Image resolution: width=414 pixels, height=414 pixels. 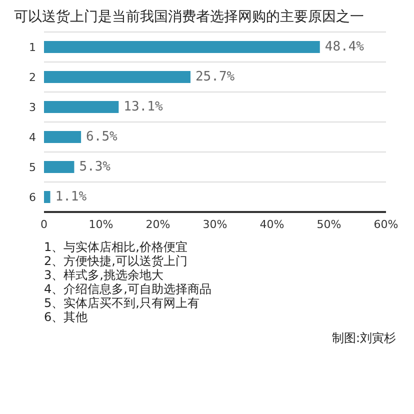 I want to click on text: 1、与实体店相比,价格便宜, so click(x=116, y=247).